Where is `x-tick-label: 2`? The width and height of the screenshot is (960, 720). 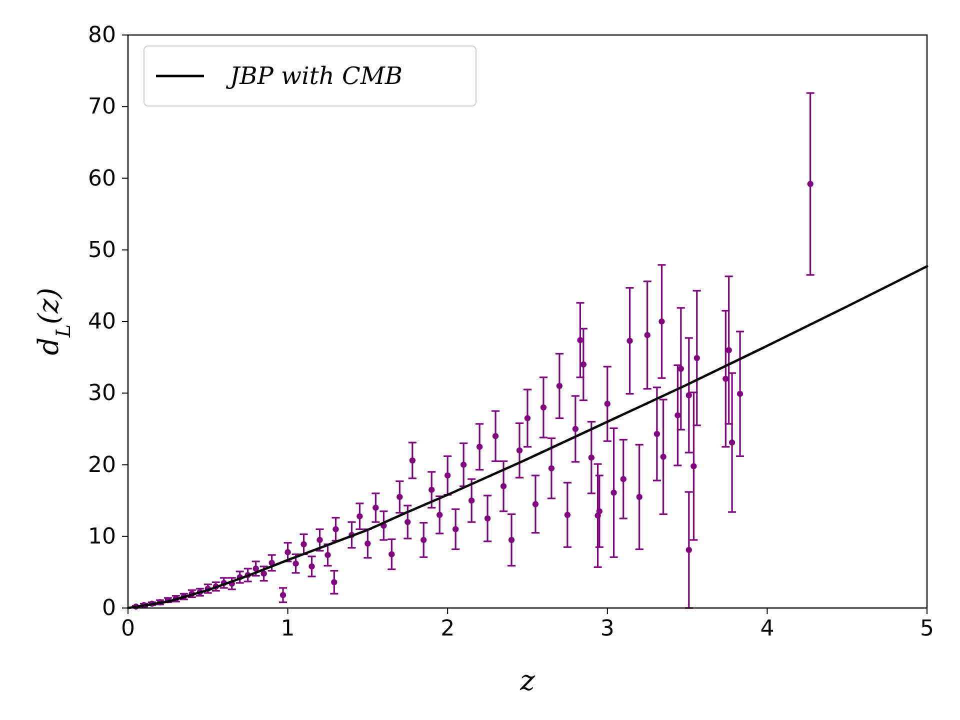
x-tick-label: 2 is located at coordinates (447, 629).